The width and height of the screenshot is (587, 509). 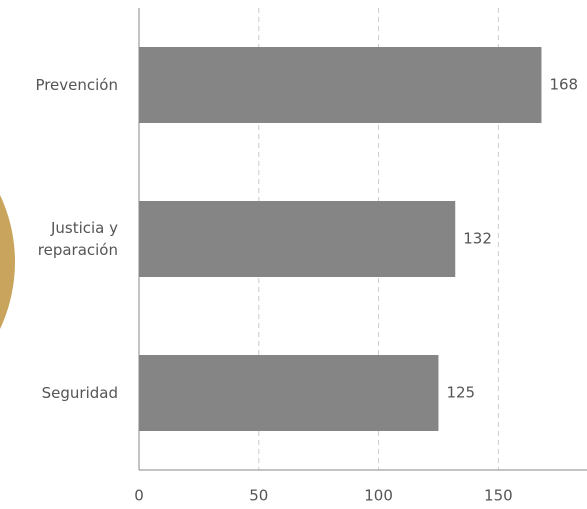 What do you see at coordinates (7, 262) in the screenshot?
I see `decoration` at bounding box center [7, 262].